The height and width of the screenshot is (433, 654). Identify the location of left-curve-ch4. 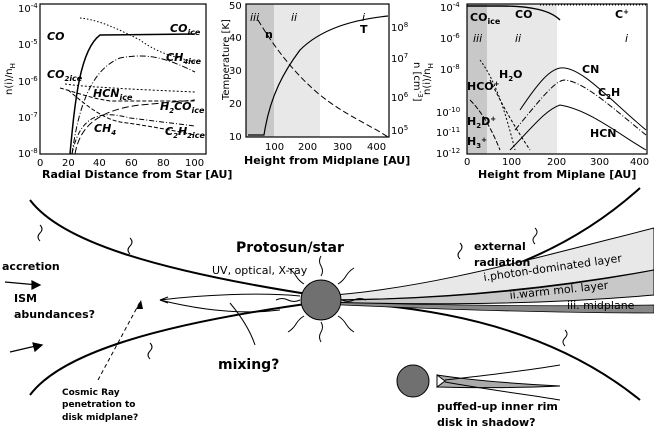
(131, 112).